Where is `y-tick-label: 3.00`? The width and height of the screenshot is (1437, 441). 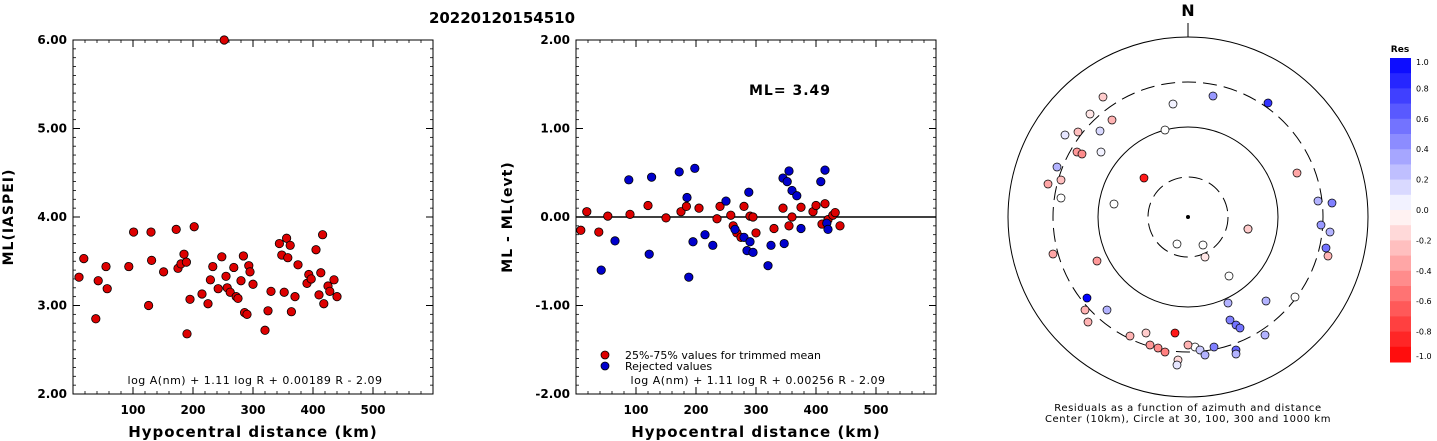
y-tick-label: 3.00 is located at coordinates (52, 306).